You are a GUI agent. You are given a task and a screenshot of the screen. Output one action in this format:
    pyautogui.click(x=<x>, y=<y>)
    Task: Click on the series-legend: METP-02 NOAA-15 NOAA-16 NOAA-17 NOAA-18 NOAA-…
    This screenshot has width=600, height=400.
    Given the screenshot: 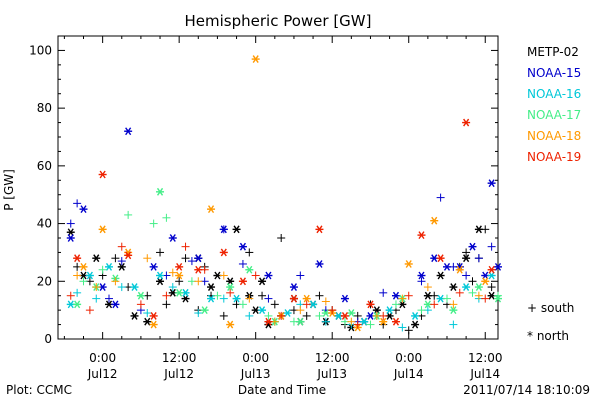 What is the action you would take?
    pyautogui.click(x=554, y=104)
    